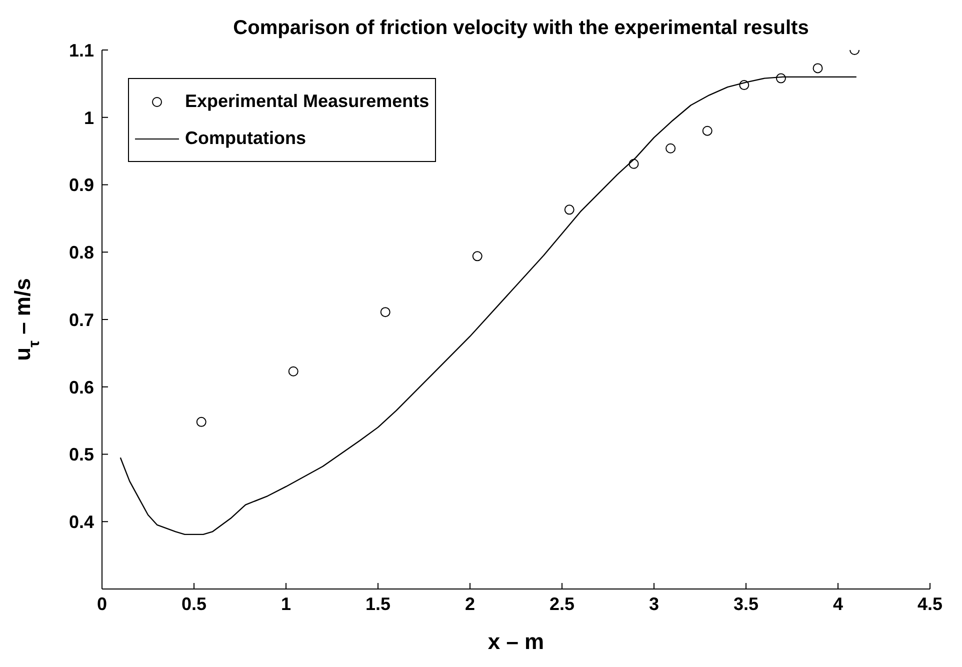 Image resolution: width=962 pixels, height=667 pixels. What do you see at coordinates (81, 522) in the screenshot?
I see `y-tick-label: 0.4` at bounding box center [81, 522].